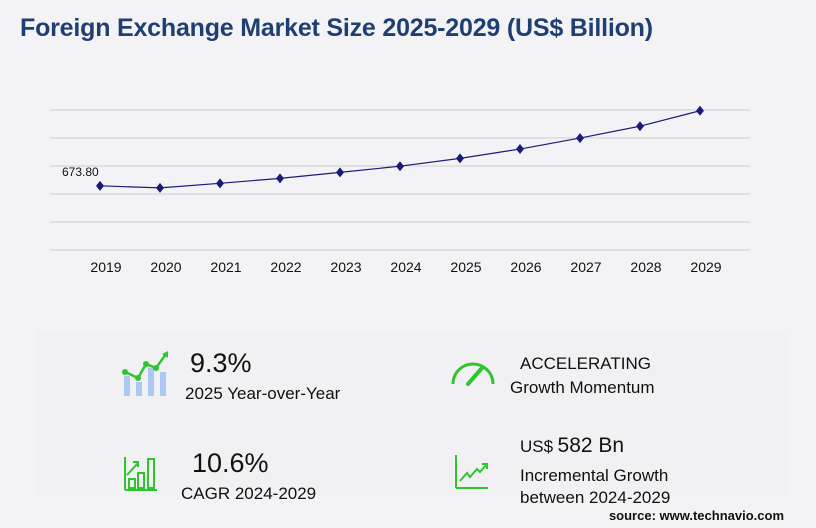 This screenshot has width=816, height=528. Describe the element at coordinates (473, 374) in the screenshot. I see `speedometer-icon` at that location.